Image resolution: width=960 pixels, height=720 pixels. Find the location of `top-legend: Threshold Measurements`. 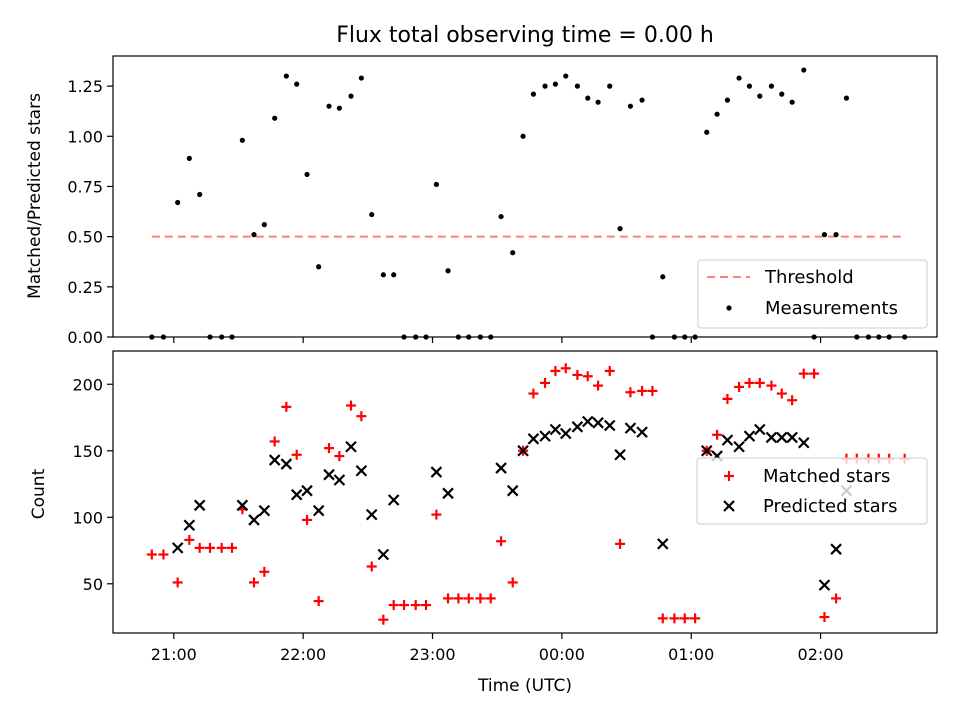

top-legend: Threshold Measurements is located at coordinates (812, 294).